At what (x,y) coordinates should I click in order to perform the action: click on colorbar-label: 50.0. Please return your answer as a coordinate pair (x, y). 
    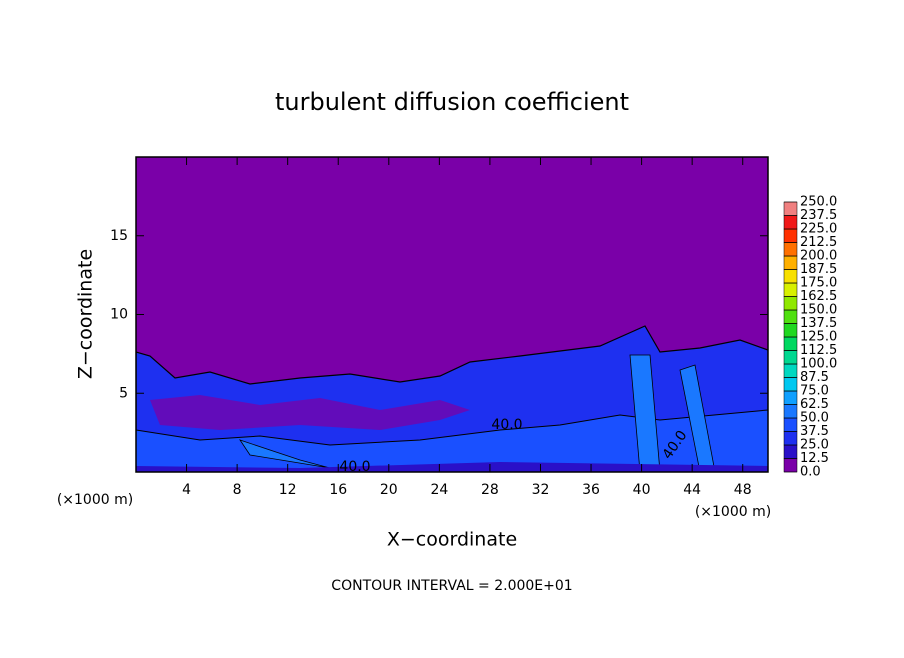
    Looking at the image, I should click on (814, 418).